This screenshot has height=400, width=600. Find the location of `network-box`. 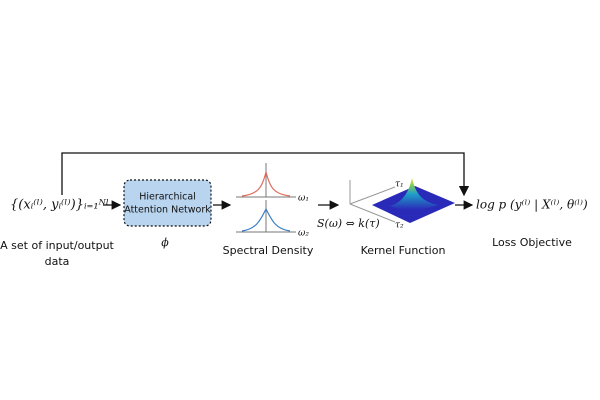

network-box is located at coordinates (167, 203).